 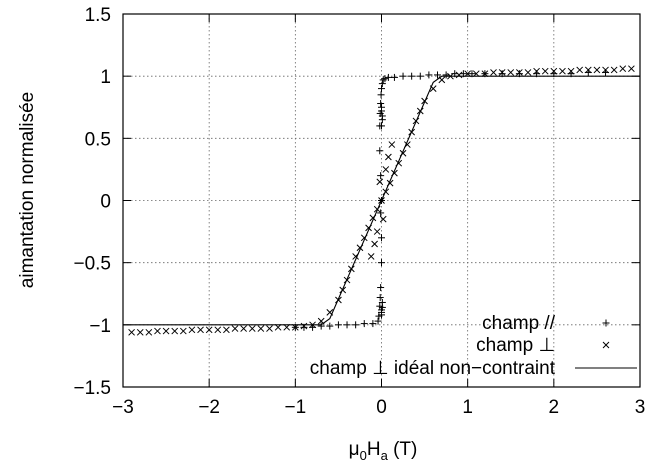 I want to click on legend-label: champ ⊥, so click(x=515, y=345).